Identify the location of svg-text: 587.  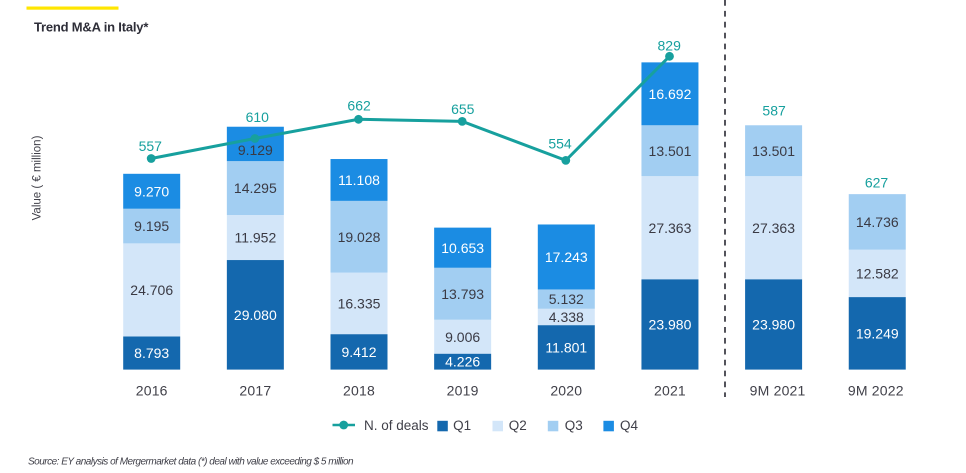
(774, 110).